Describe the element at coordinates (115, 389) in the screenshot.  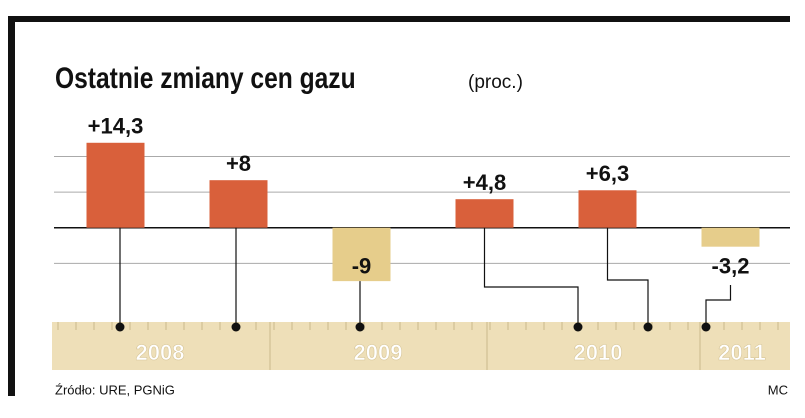
I see `source: Źródło: URE, PGNiG` at that location.